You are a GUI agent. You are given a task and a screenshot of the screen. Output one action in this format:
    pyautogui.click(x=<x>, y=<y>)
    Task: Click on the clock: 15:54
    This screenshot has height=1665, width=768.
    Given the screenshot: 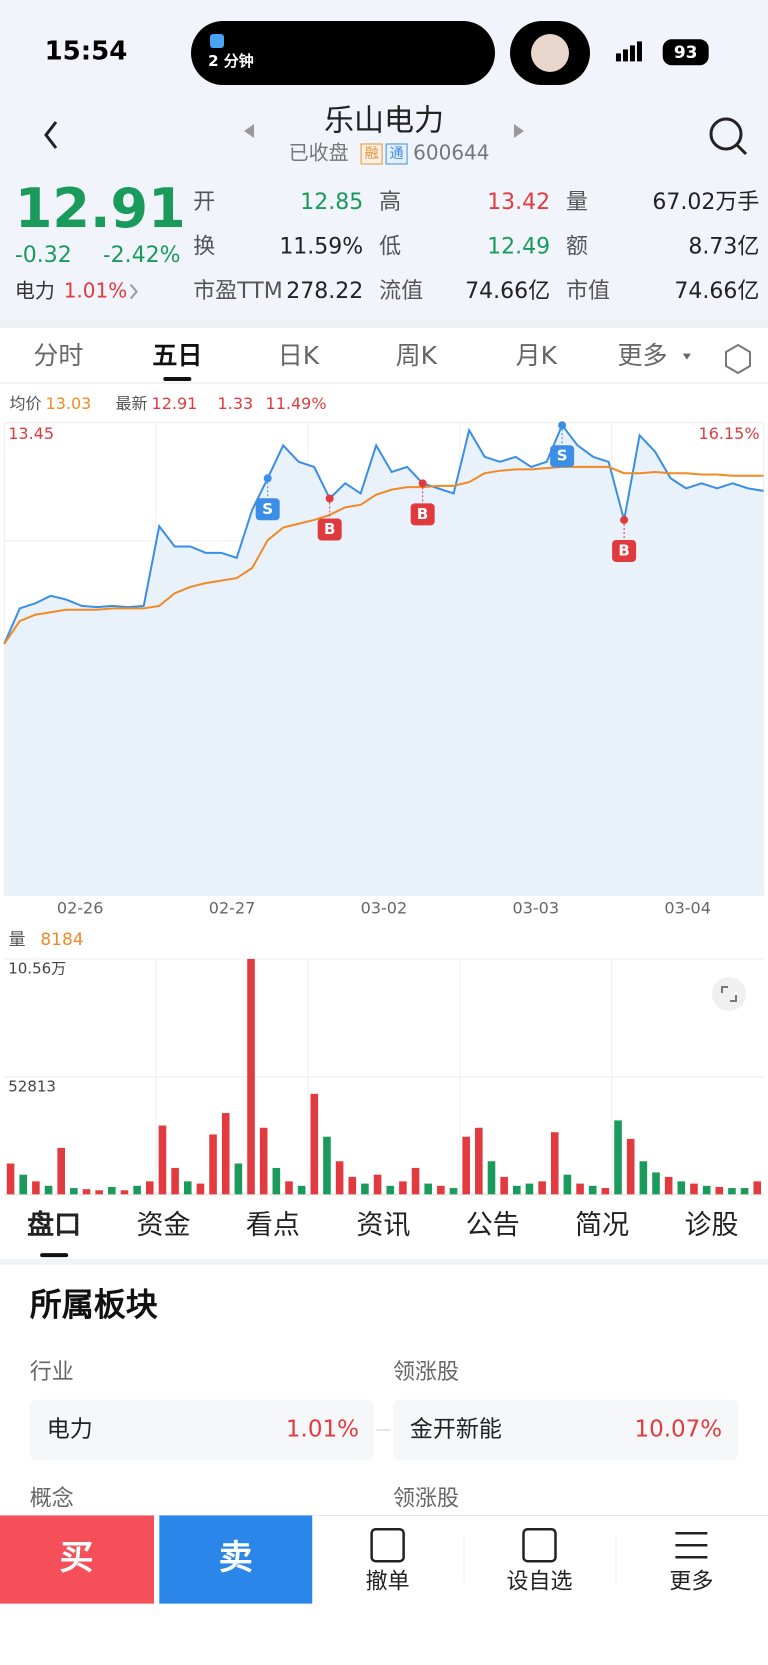 What is the action you would take?
    pyautogui.click(x=86, y=52)
    